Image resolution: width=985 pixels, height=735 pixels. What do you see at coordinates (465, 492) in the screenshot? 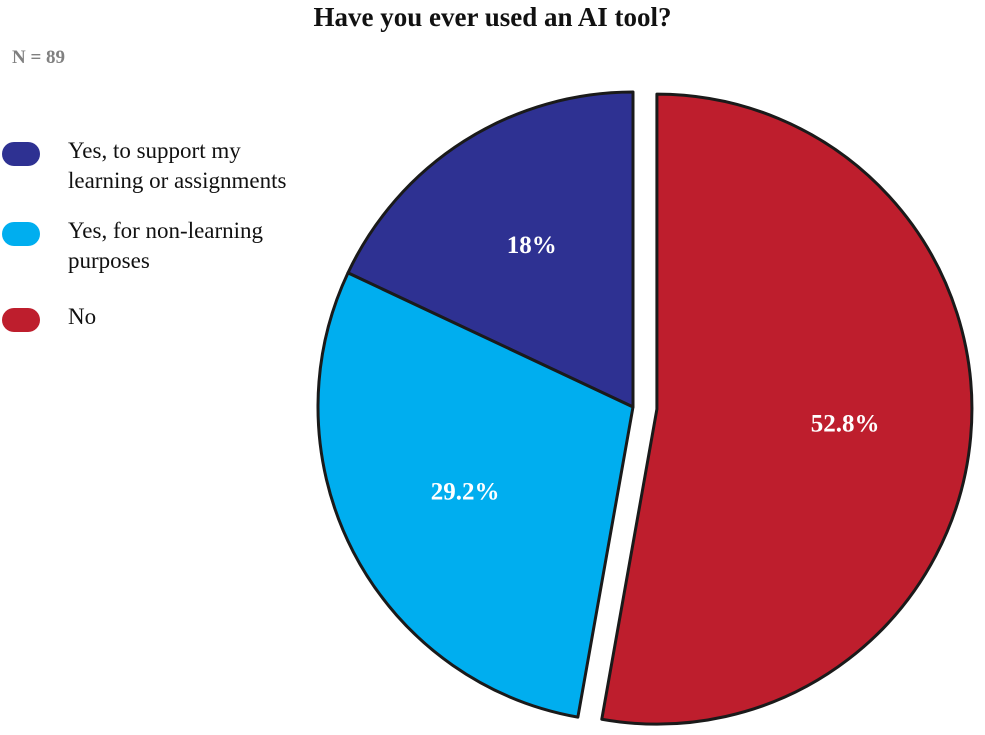
I see `value-label: 29.2%` at bounding box center [465, 492].